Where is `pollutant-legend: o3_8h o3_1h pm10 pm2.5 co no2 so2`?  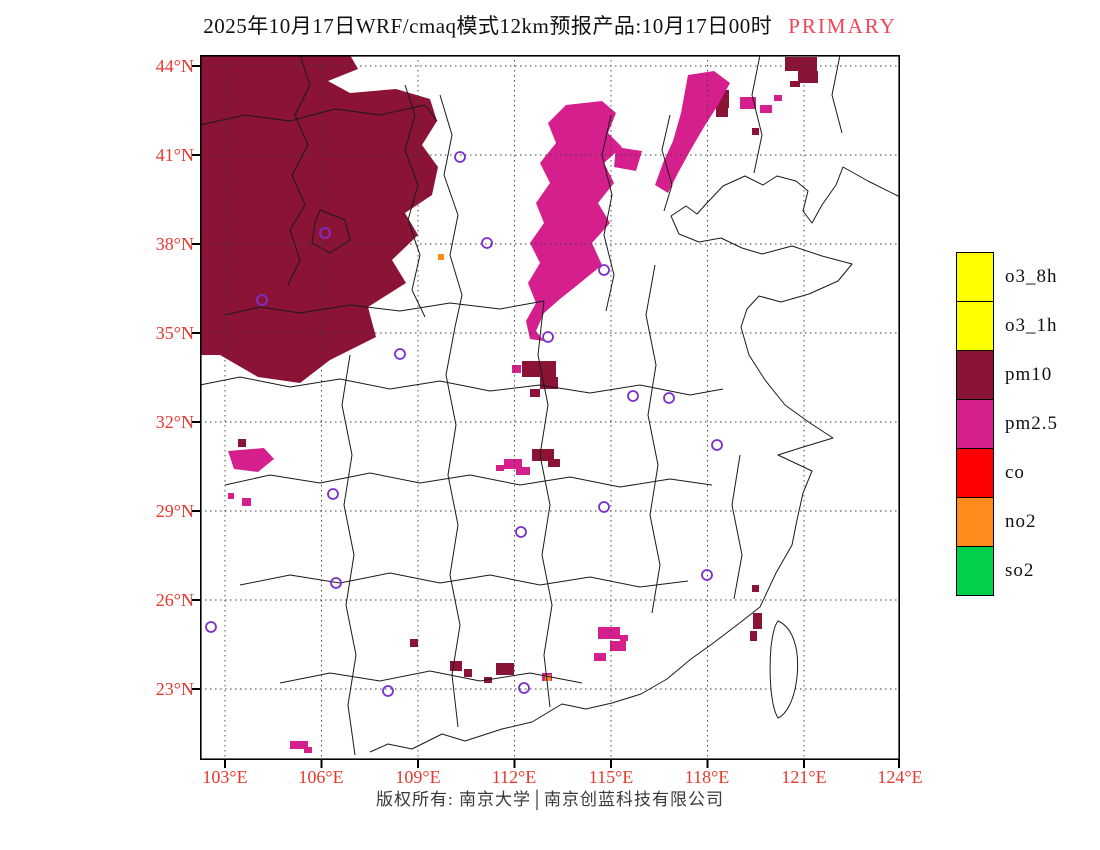
pollutant-legend: o3_8h o3_1h pm10 pm2.5 co no2 so2 is located at coordinates (1007, 424).